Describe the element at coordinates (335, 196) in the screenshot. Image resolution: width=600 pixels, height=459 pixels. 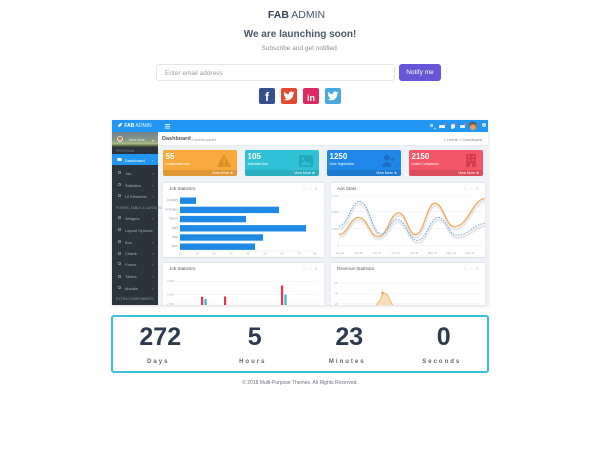
I see `svg-text: 15,000` at that location.